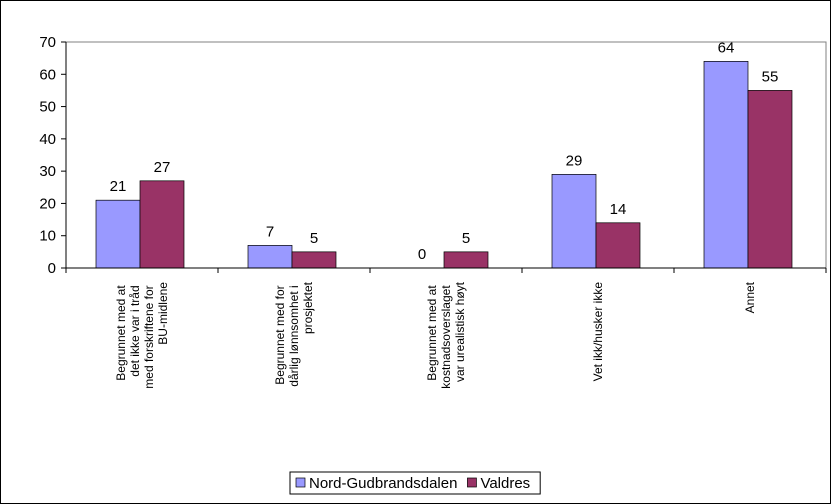 The height and width of the screenshot is (504, 831). What do you see at coordinates (770, 76) in the screenshot?
I see `value-label: 55` at bounding box center [770, 76].